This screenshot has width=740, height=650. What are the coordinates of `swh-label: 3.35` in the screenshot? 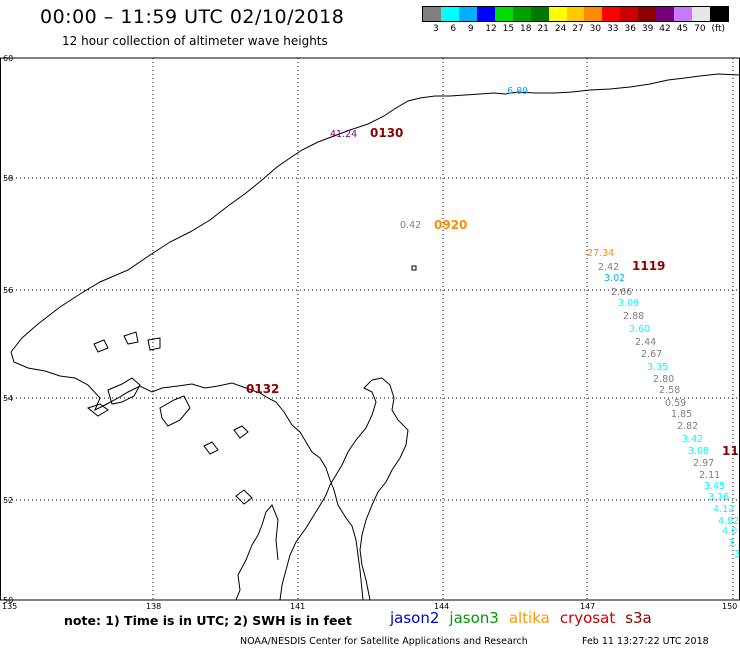 It's located at (657, 367).